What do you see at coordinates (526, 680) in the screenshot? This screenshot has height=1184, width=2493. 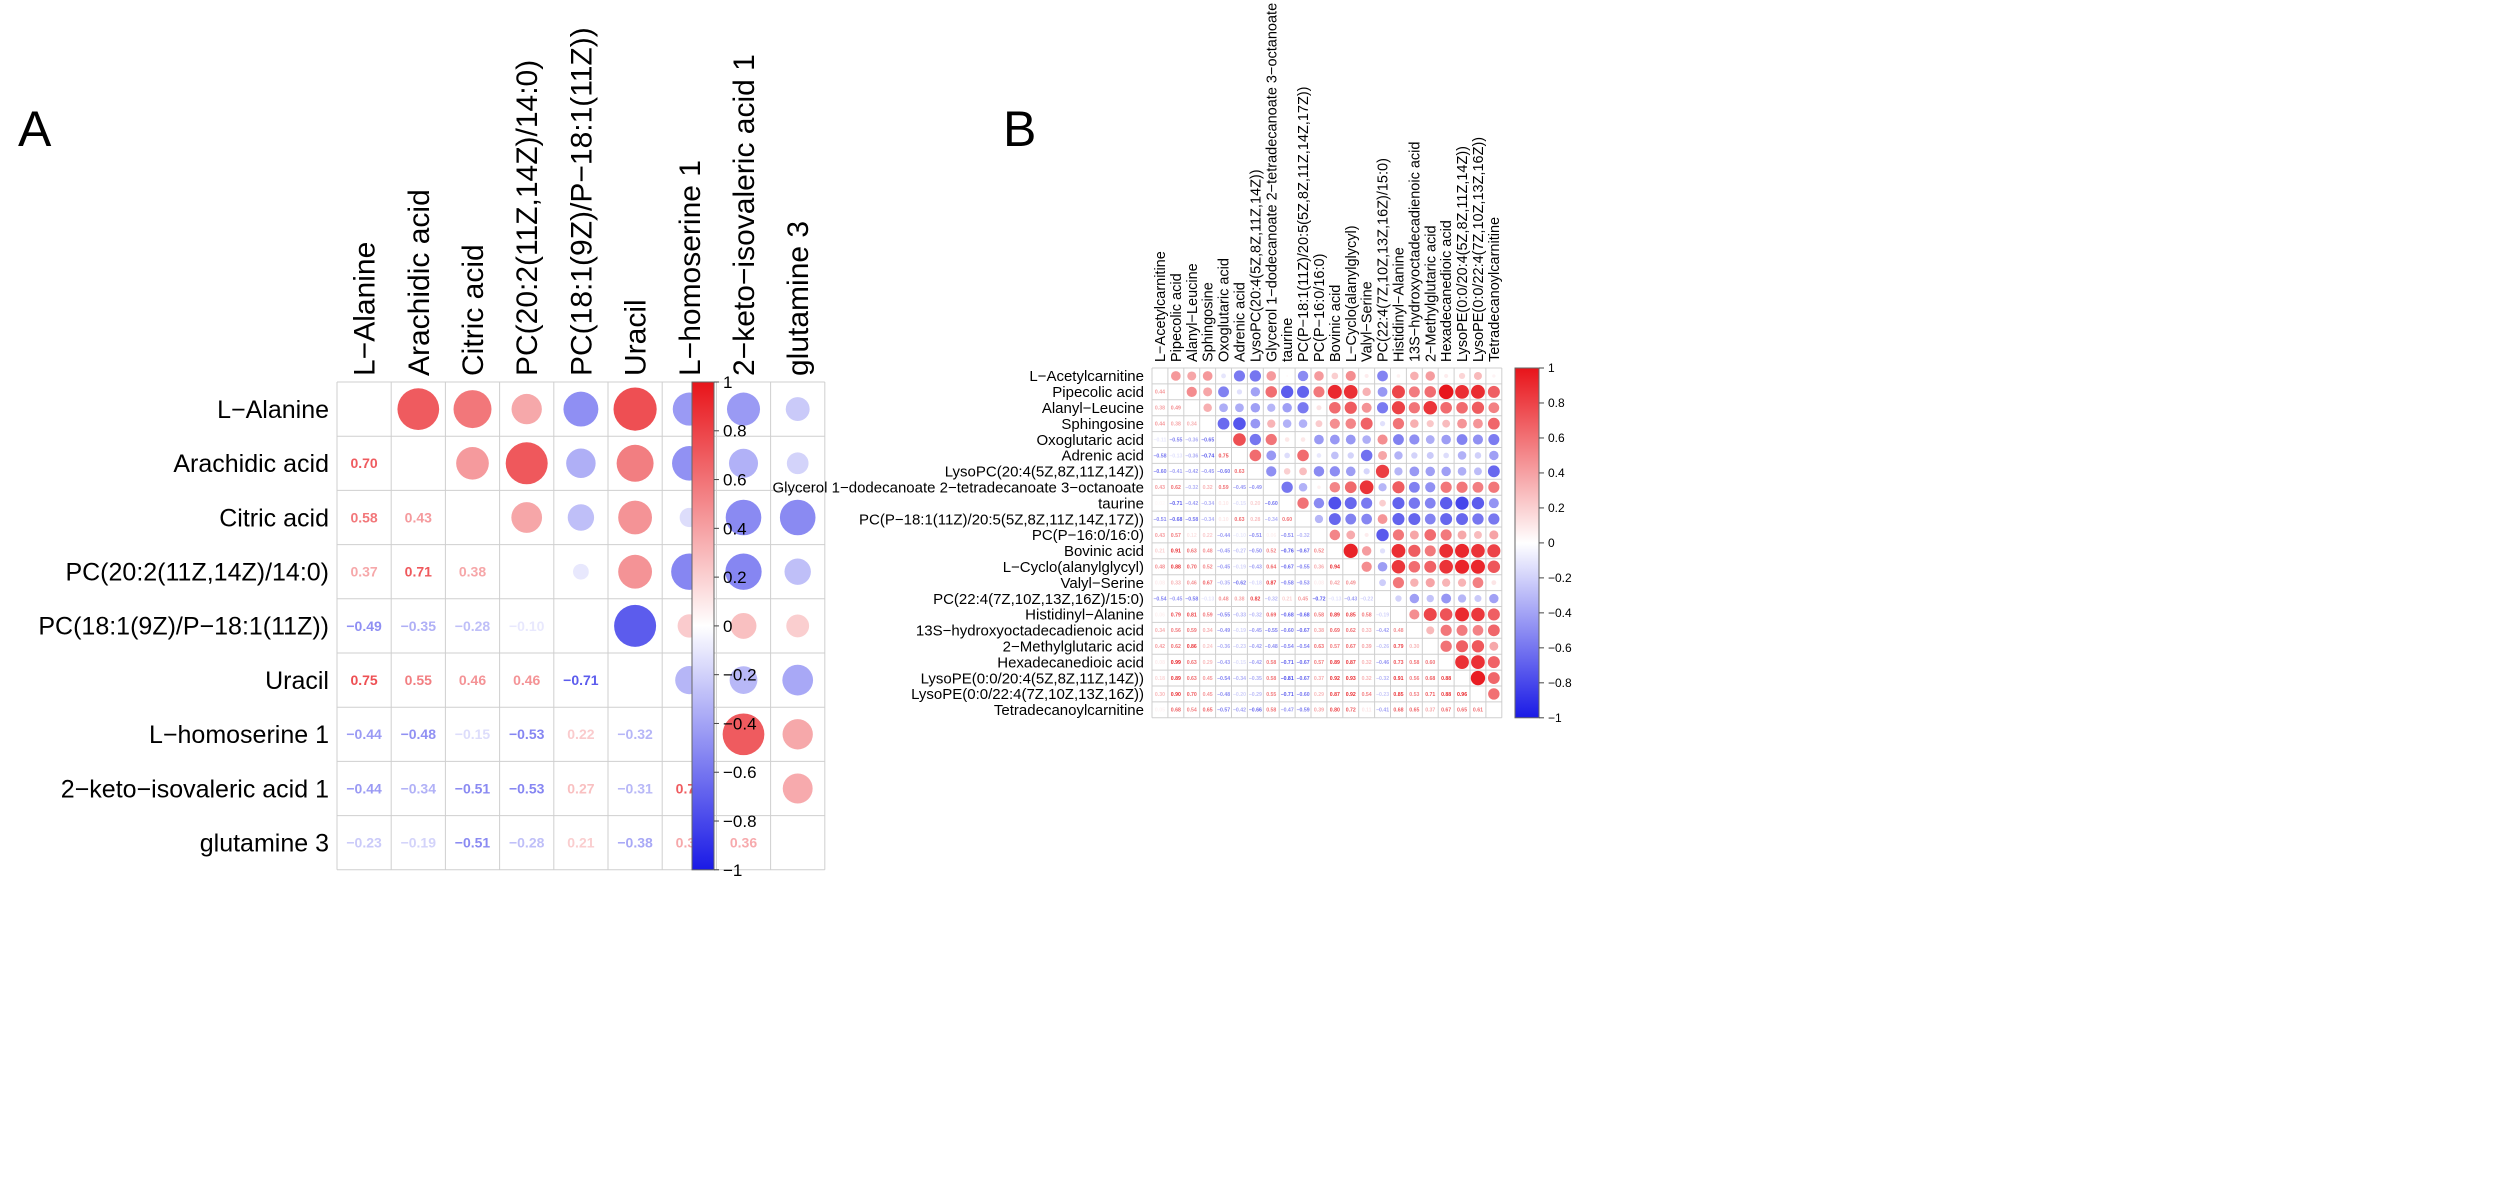 I see `correlation-value: 0.46` at bounding box center [526, 680].